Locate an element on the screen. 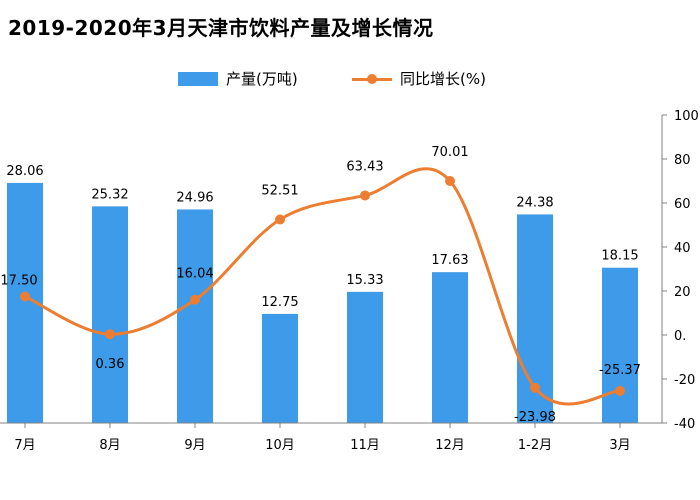  legend-line-label: 同比增长(%) is located at coordinates (443, 79).